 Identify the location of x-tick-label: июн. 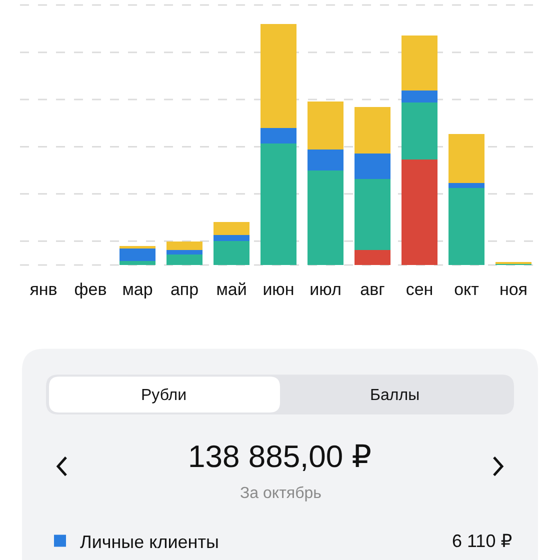
(278, 290).